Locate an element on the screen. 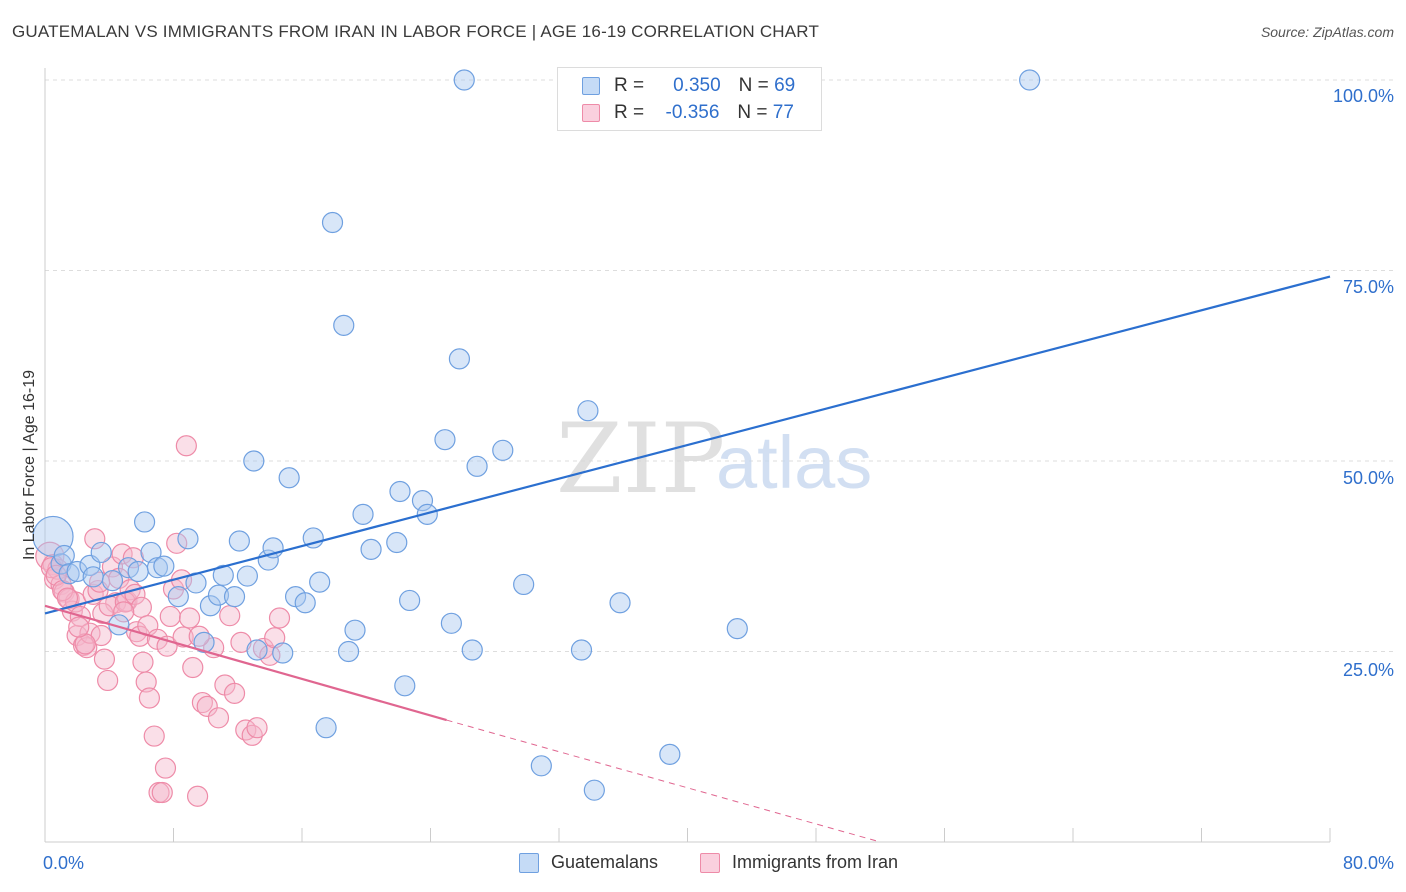 The height and width of the screenshot is (892, 1406). series-iran is located at coordinates (163, 621).